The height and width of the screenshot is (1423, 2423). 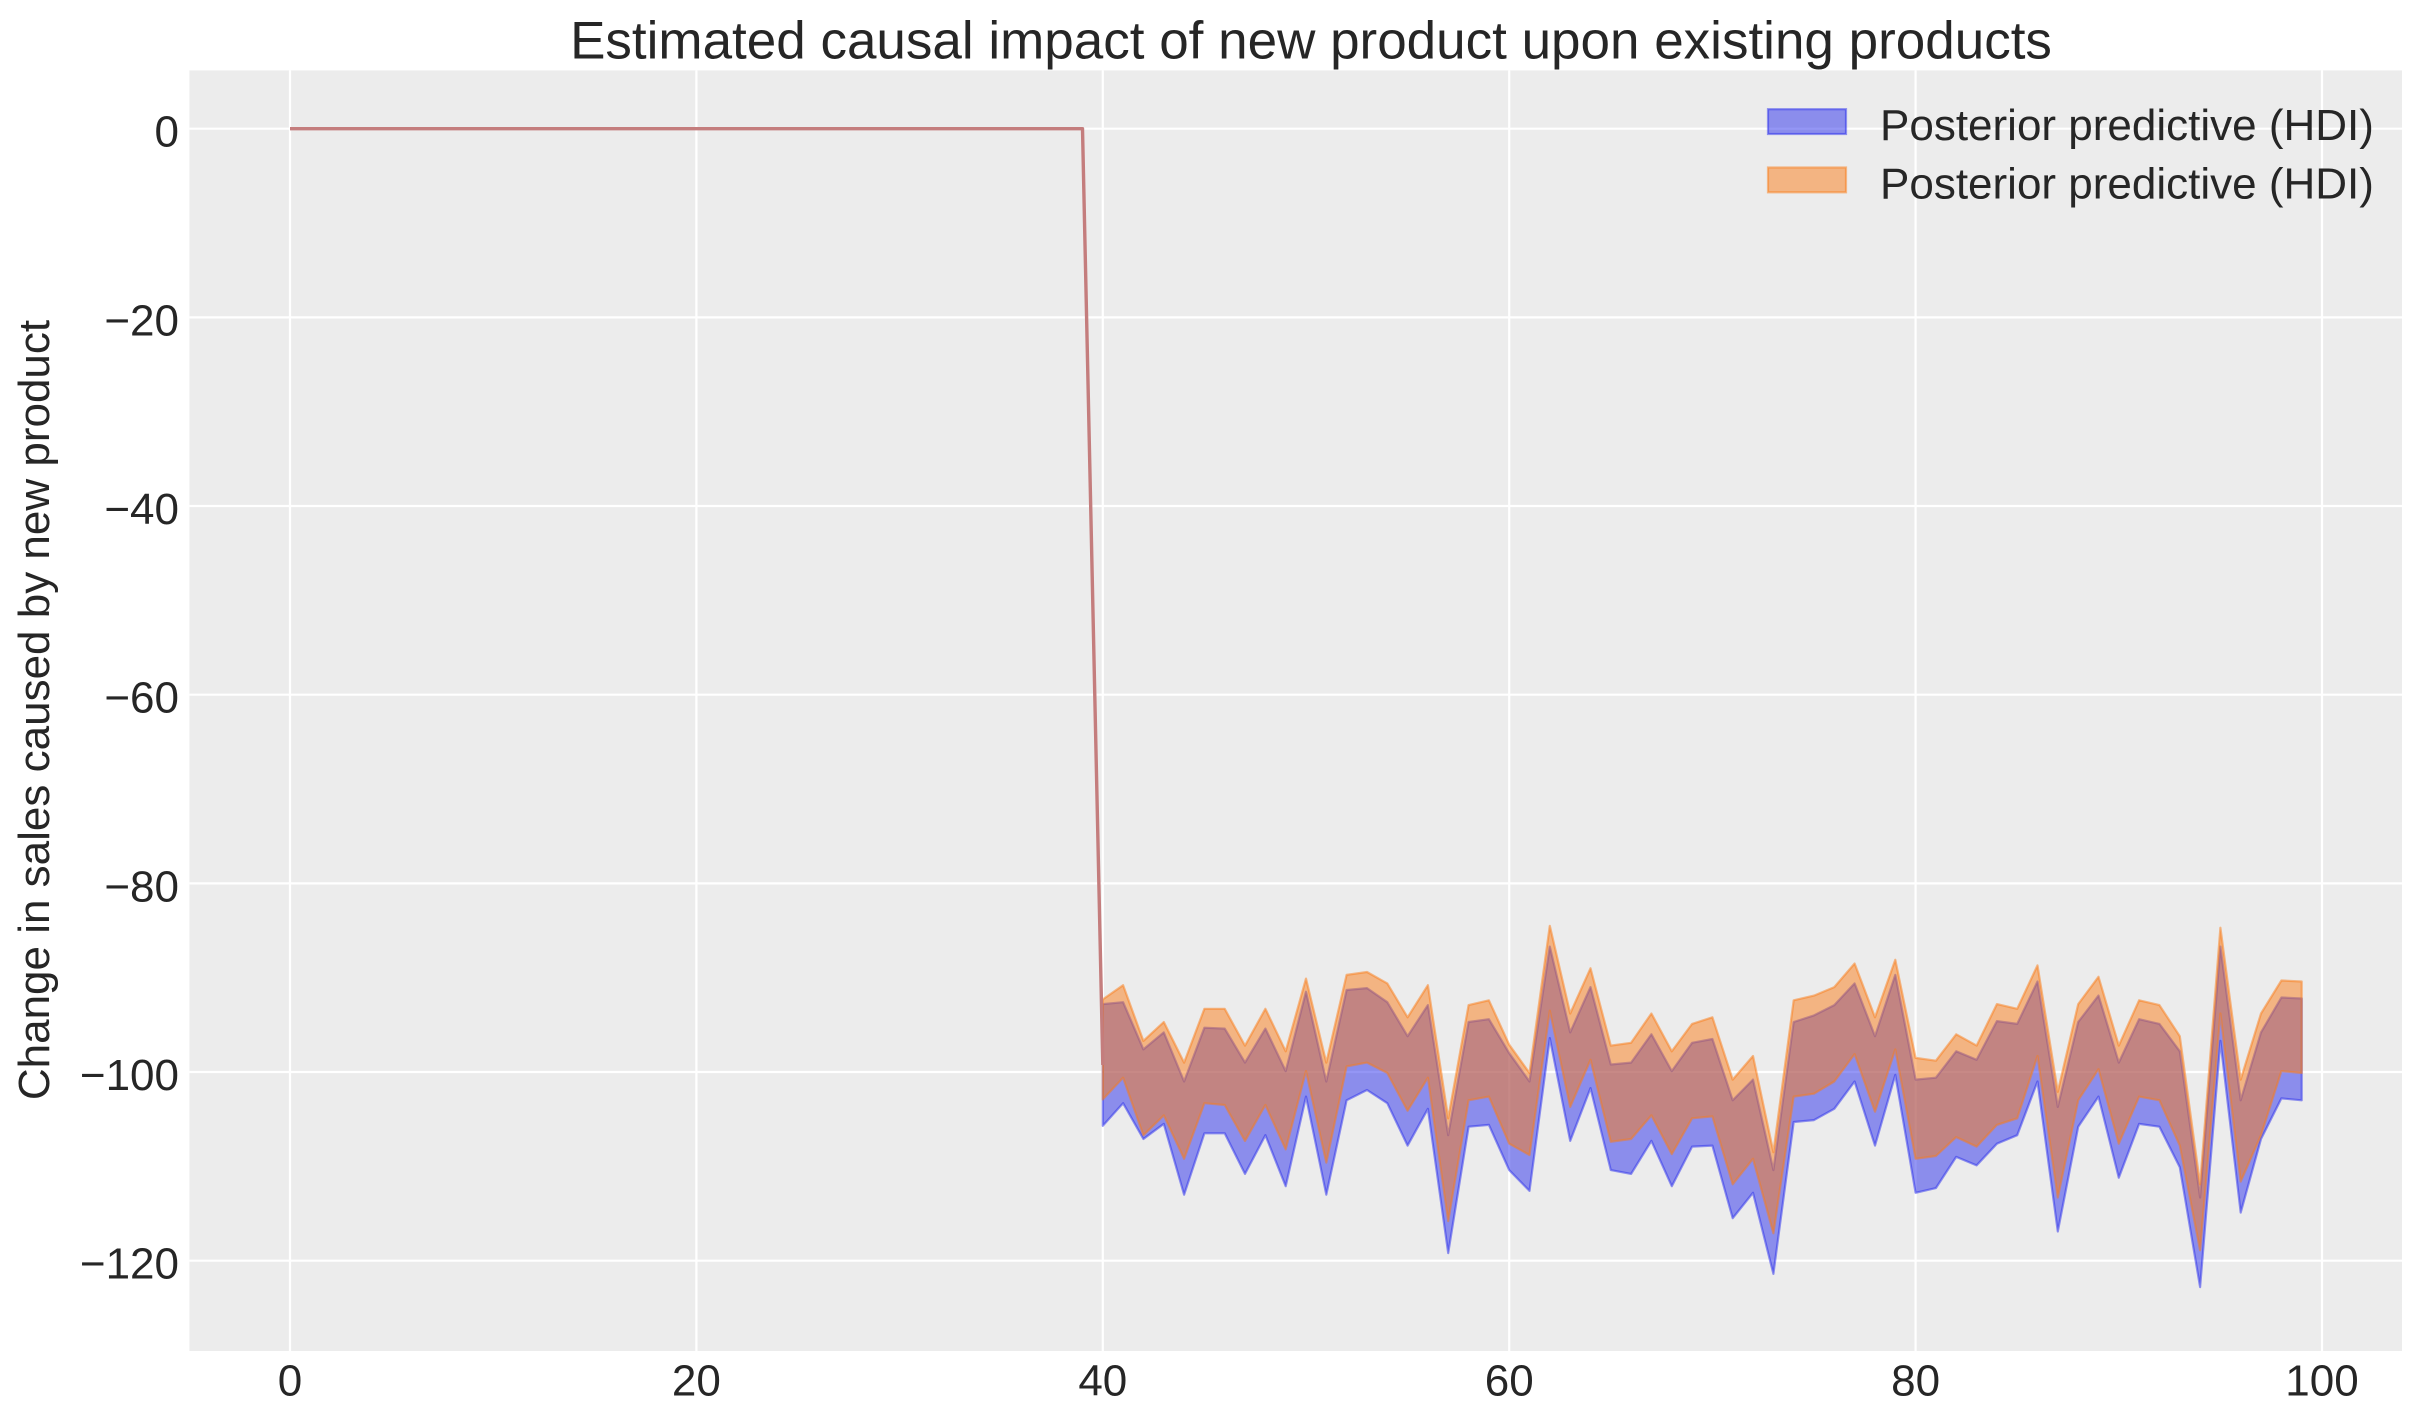 I want to click on svg-text:Change in sales caused by new: Change in sales caused by new product, so click(x=34, y=710).